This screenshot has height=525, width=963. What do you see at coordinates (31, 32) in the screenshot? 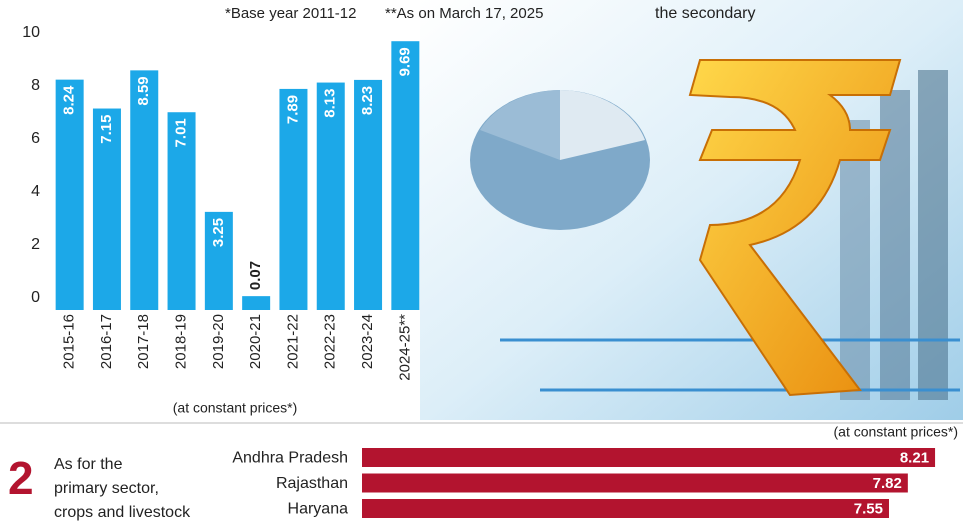
I see `y-tick-label: 10` at bounding box center [31, 32].